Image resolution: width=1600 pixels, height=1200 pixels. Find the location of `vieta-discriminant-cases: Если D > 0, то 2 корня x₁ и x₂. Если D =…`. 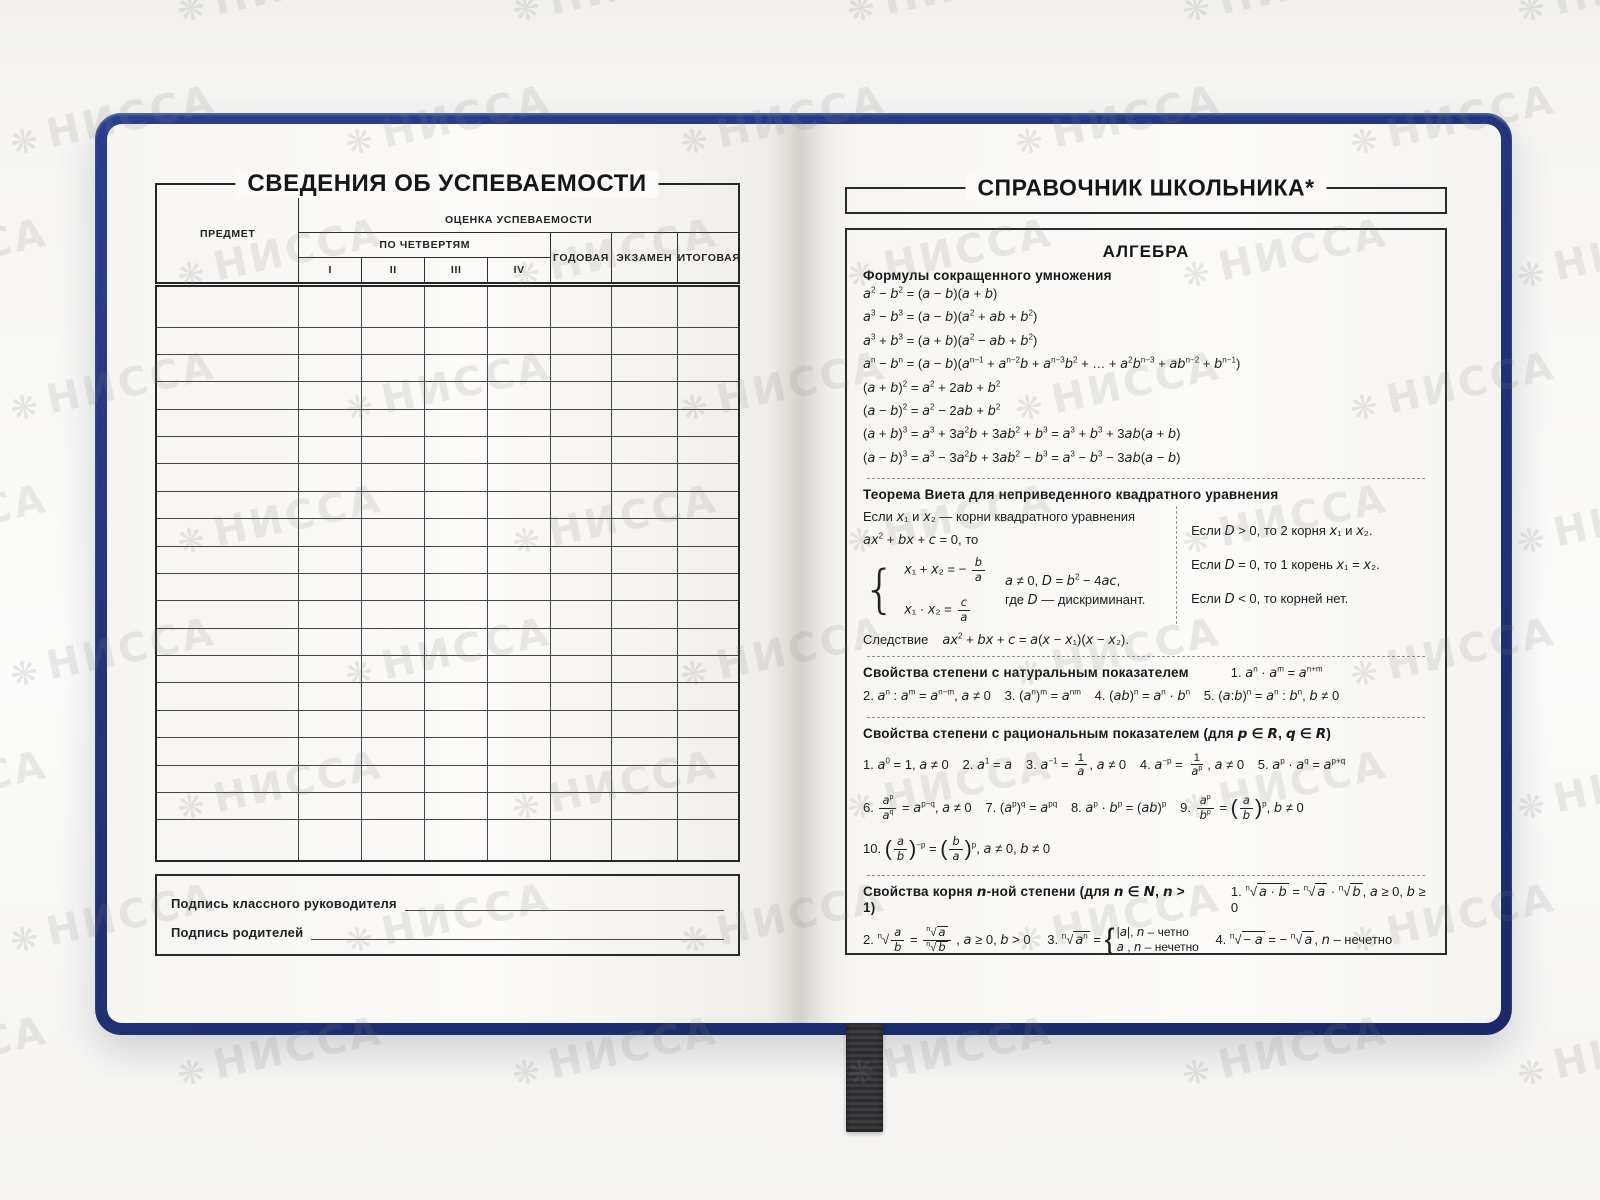

vieta-discriminant-cases: Если D > 0, то 2 корня x₁ и x₂. Если D =… is located at coordinates (1302, 565).